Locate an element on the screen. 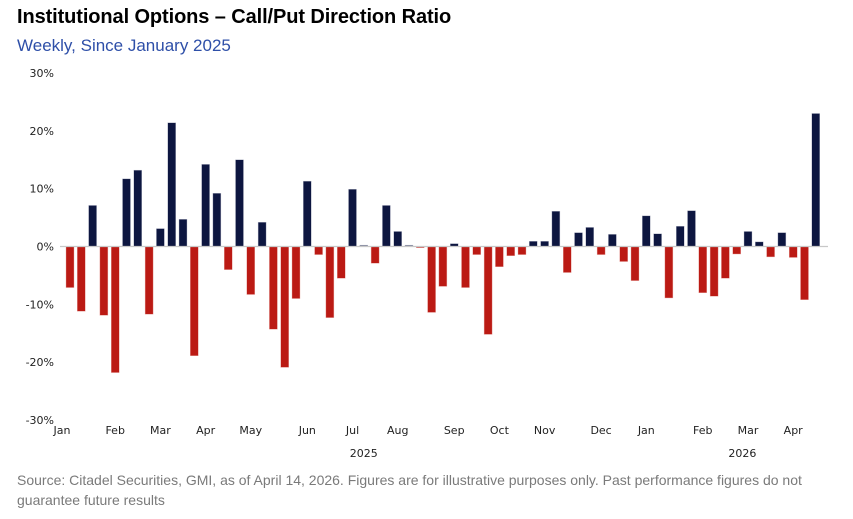 The width and height of the screenshot is (853, 519). y-tick-label: -30% is located at coordinates (40, 420).